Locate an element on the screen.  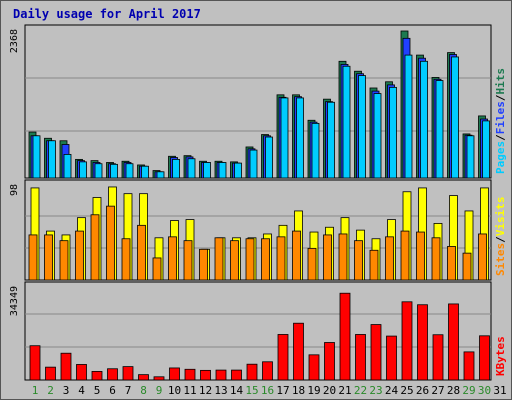
day-label-22: 22 is located at coordinates (360, 390).